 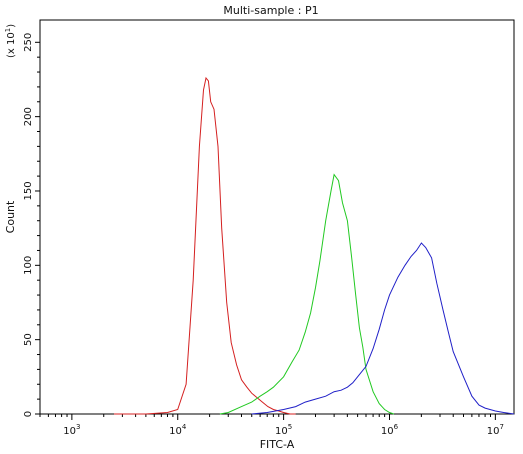 What do you see at coordinates (28, 116) in the screenshot?
I see `y-tick-label: 200` at bounding box center [28, 116].